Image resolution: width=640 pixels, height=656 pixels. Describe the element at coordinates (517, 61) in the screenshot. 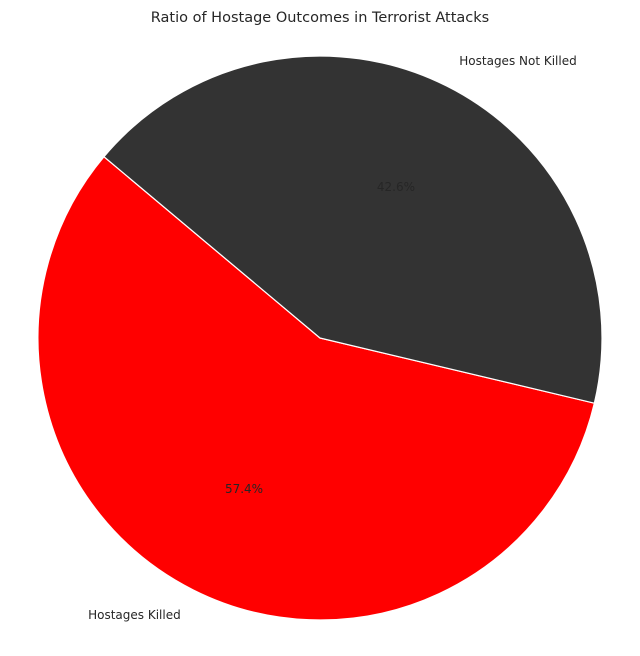

I see `pie-category-label: Hostages Not Killed` at that location.